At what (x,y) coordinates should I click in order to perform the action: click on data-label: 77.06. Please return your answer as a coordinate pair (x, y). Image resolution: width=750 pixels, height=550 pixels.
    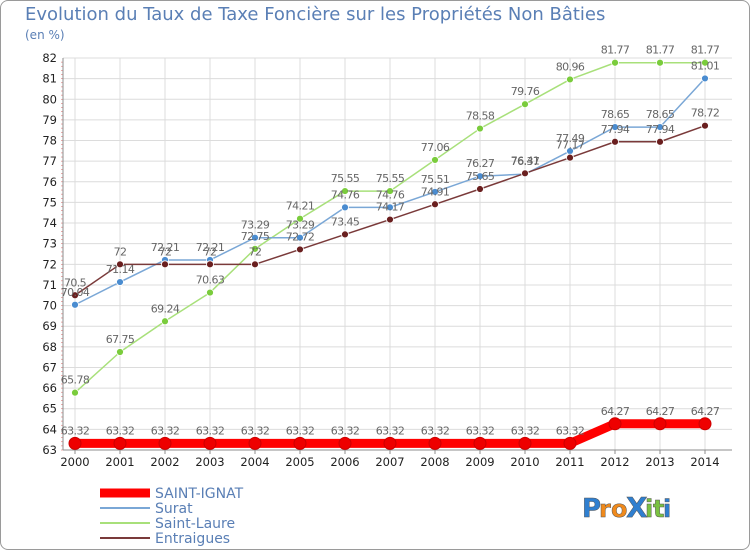
    Looking at the image, I should click on (435, 147).